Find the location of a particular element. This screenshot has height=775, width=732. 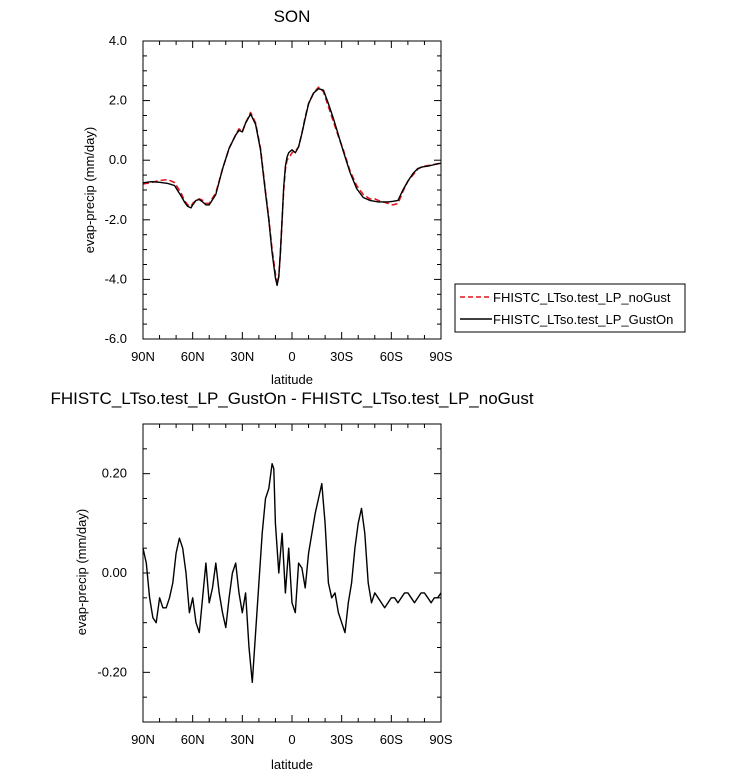

top-y-tick-label: -6.0 is located at coordinates (116, 338).